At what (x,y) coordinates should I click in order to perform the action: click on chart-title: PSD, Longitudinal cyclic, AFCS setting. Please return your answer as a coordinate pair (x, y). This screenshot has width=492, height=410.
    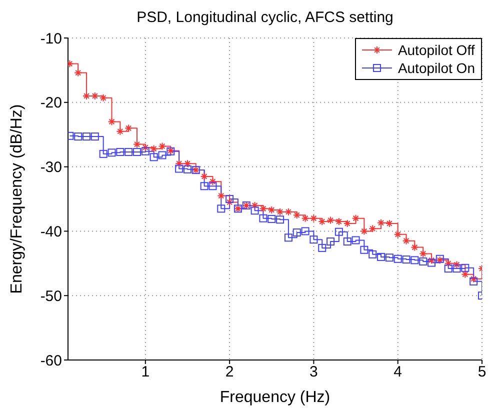
    Looking at the image, I should click on (265, 18).